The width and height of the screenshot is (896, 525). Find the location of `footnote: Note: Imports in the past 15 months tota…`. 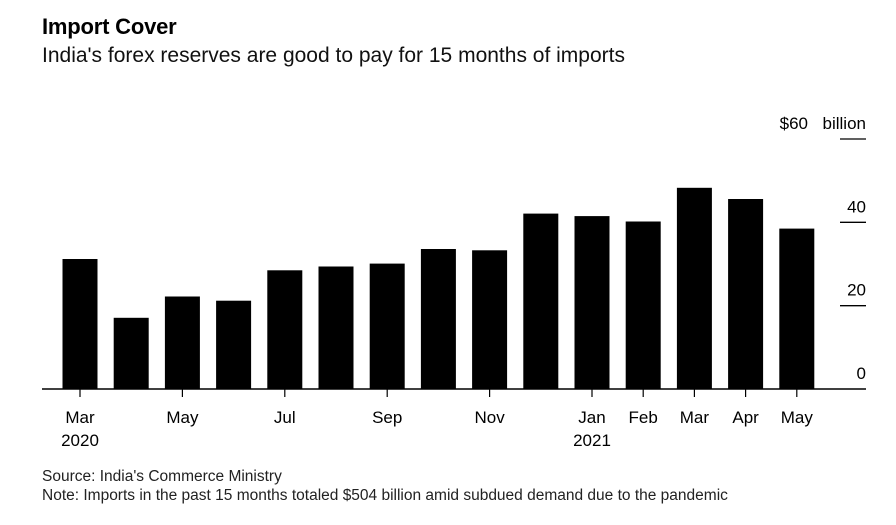

footnote: Note: Imports in the past 15 months tota… is located at coordinates (385, 495).